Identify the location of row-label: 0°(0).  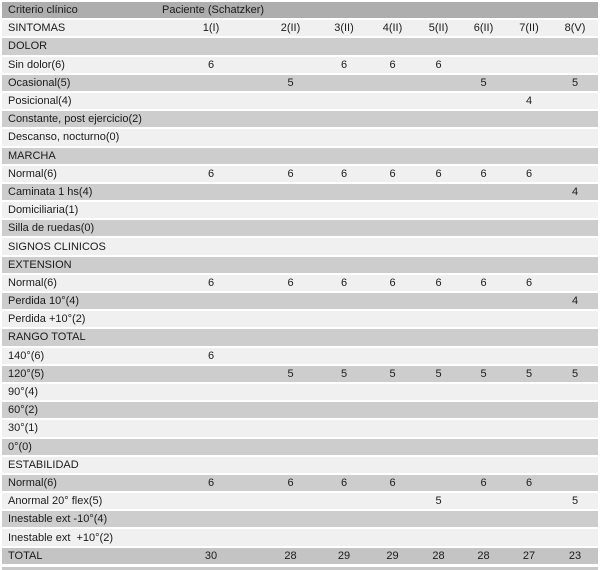
(81, 446).